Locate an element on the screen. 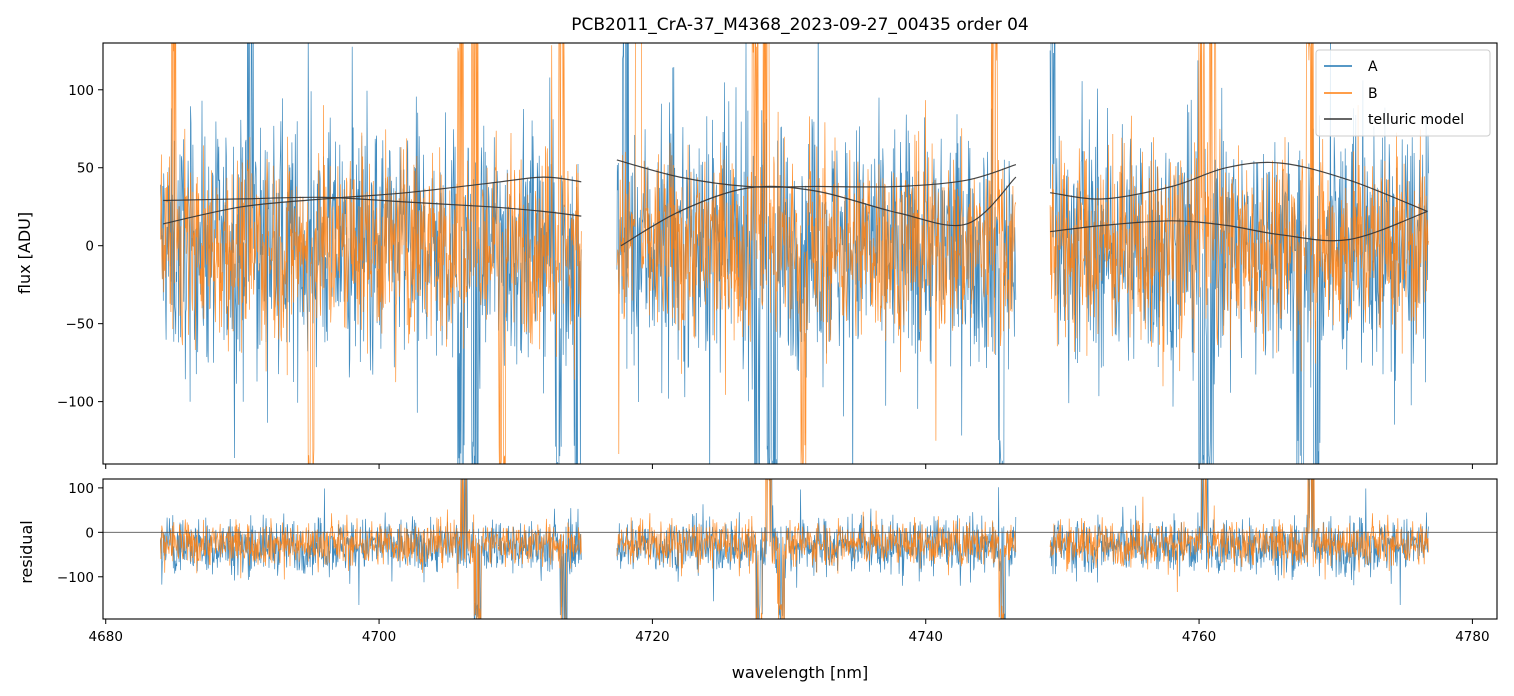  series-b-segment is located at coordinates (1239, 215).